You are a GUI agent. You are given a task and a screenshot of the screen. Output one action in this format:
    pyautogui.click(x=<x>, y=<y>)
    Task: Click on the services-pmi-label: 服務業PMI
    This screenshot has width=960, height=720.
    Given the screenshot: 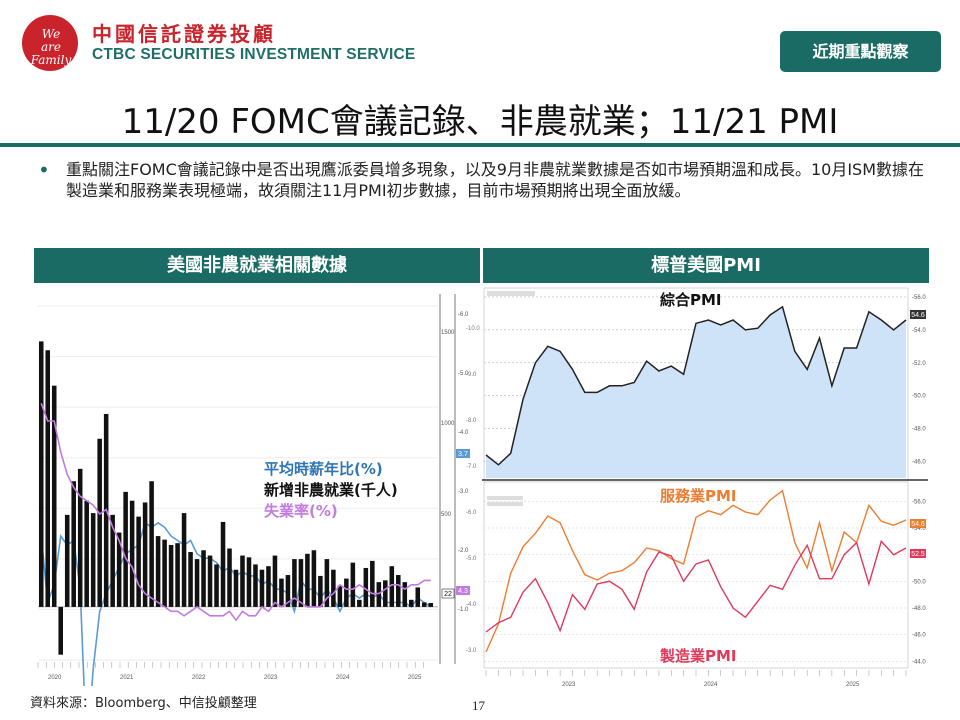 What is the action you would take?
    pyautogui.click(x=698, y=496)
    